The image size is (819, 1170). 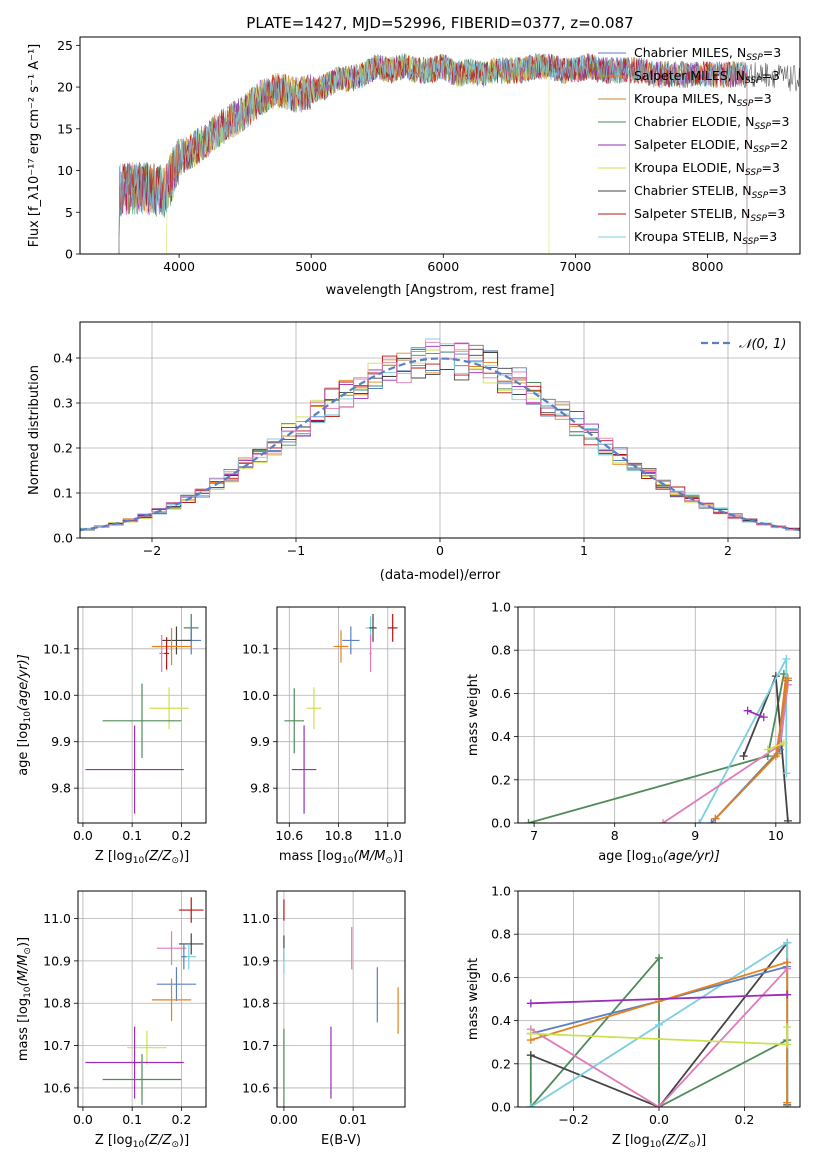 I want to click on x-tick-label: −2, so click(x=152, y=550).